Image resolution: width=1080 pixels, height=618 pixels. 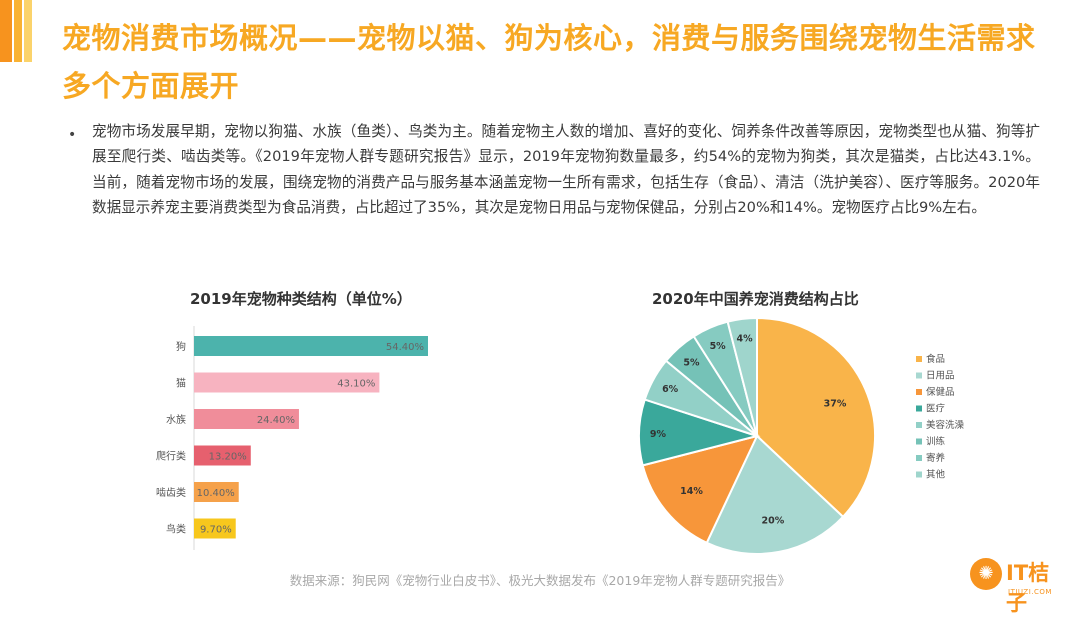 What do you see at coordinates (940, 392) in the screenshot?
I see `legend-label: 保健品` at bounding box center [940, 392].